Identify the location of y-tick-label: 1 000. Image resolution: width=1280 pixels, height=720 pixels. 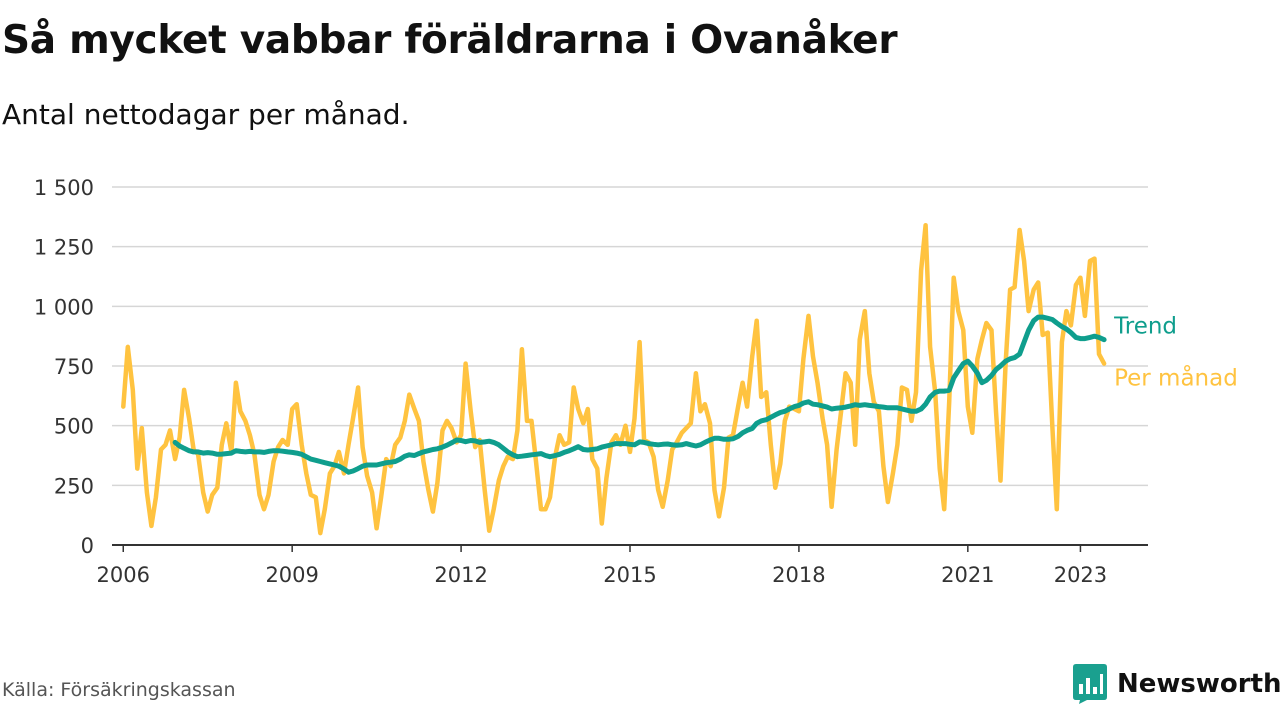
(64, 307).